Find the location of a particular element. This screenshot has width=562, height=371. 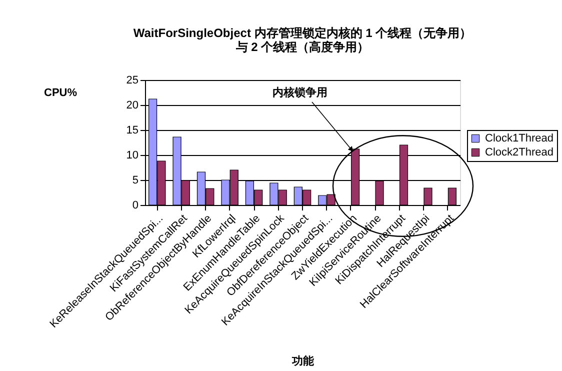

y-tick-label: 0 is located at coordinates (135, 206).